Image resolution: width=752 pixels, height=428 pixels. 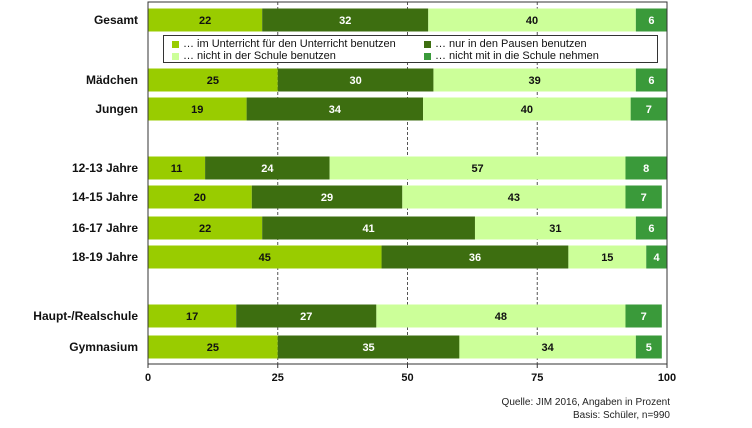 I want to click on category-label: Mädchen, so click(x=112, y=80).